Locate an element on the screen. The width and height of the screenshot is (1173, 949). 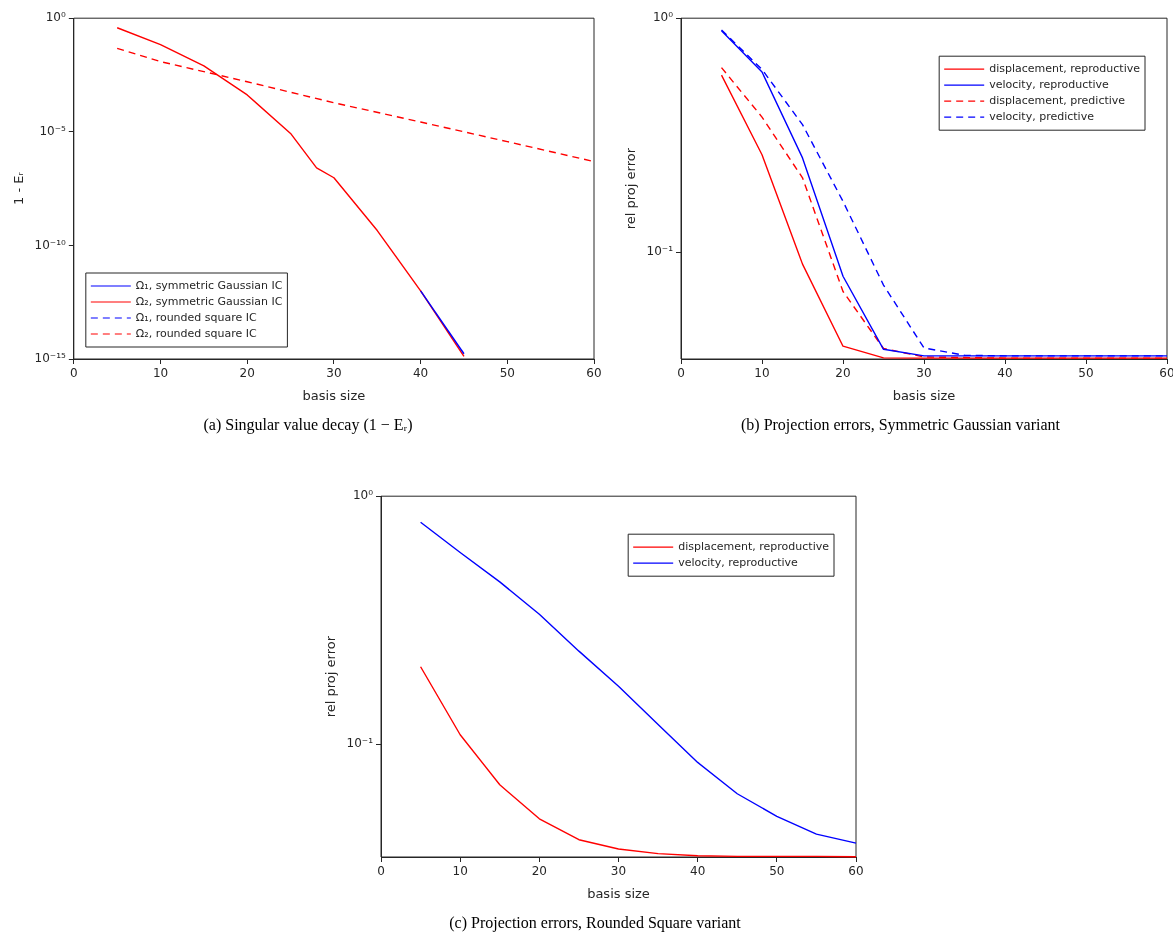
y-tick-label: 10⁻⁵ is located at coordinates (53, 130).